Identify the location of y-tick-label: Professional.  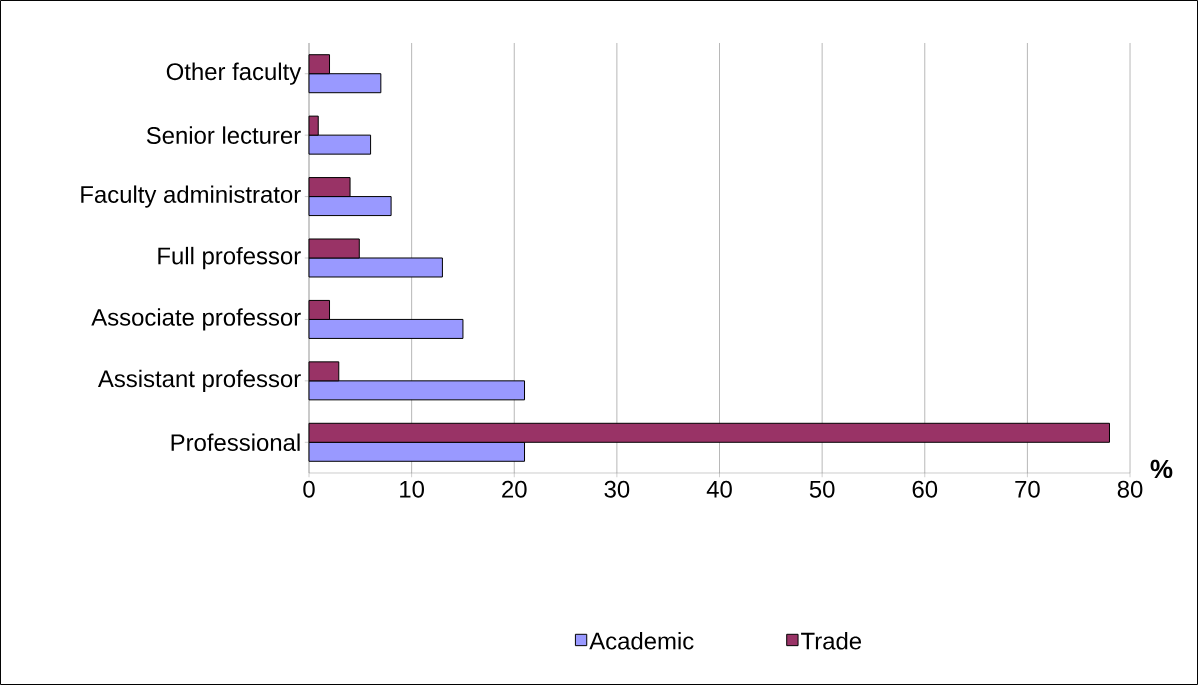
(235, 442).